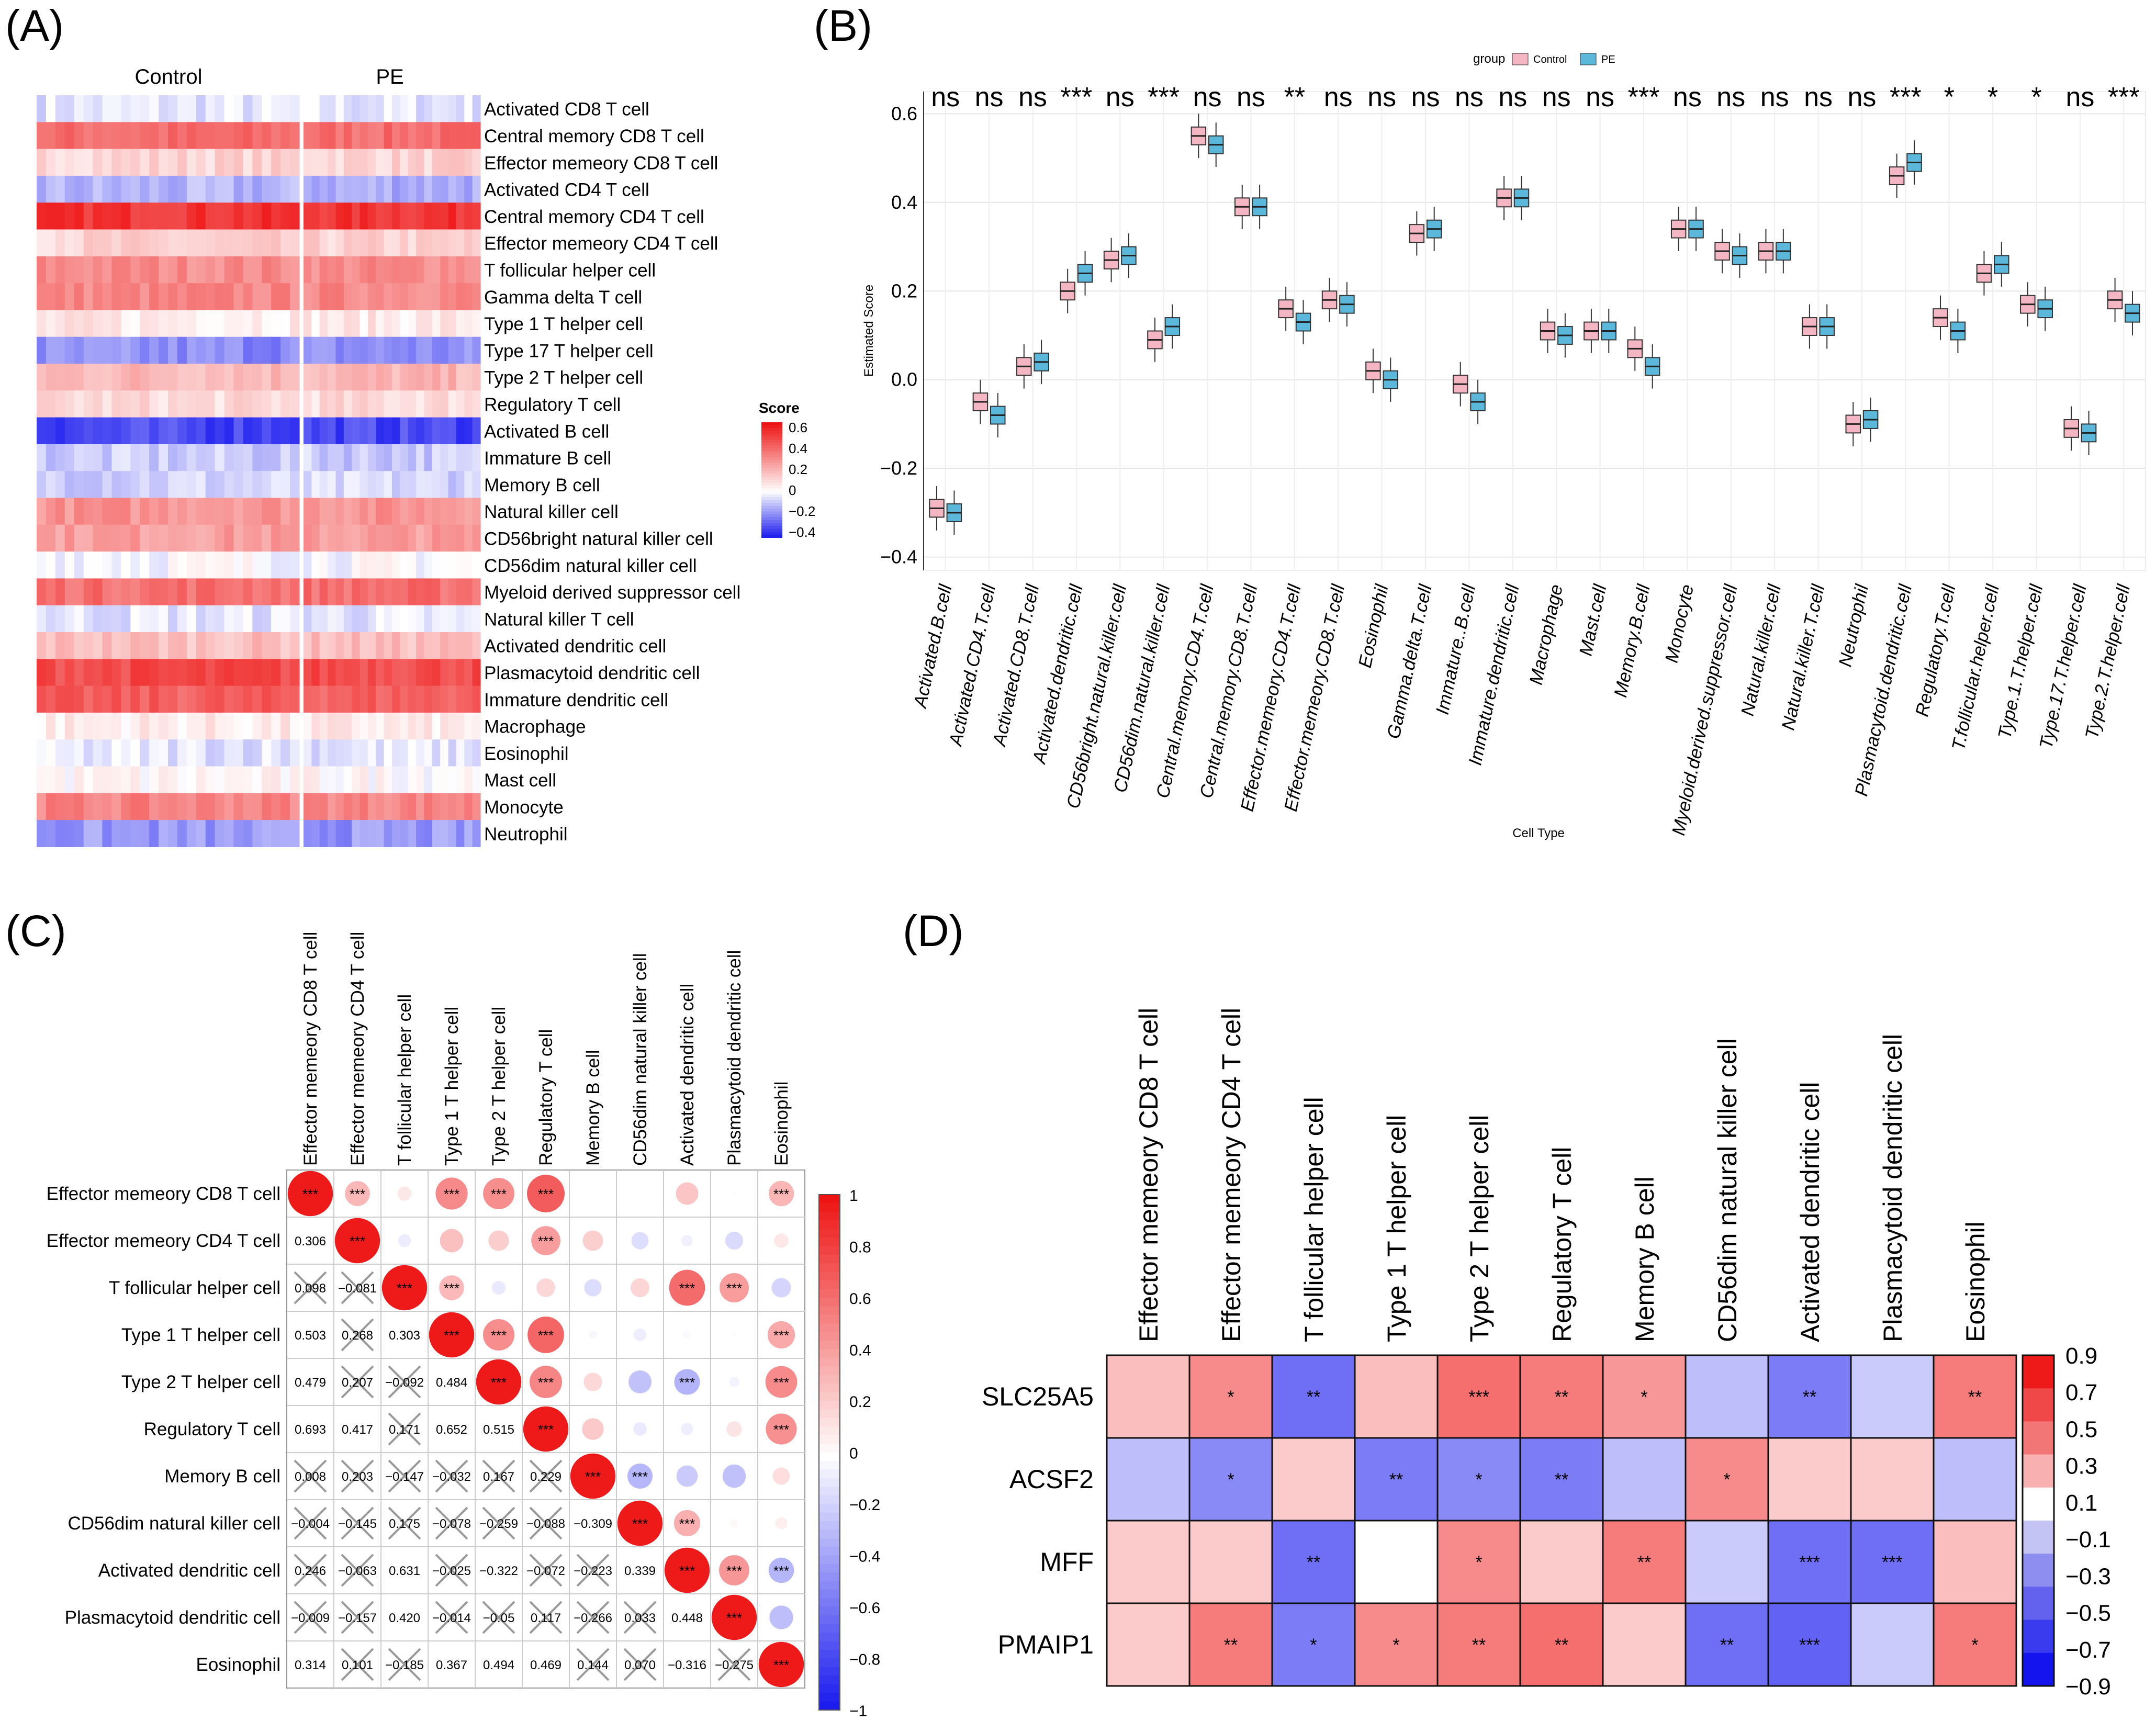 Image resolution: width=2156 pixels, height=1721 pixels. Describe the element at coordinates (1774, 98) in the screenshot. I see `significance-label: ns` at that location.